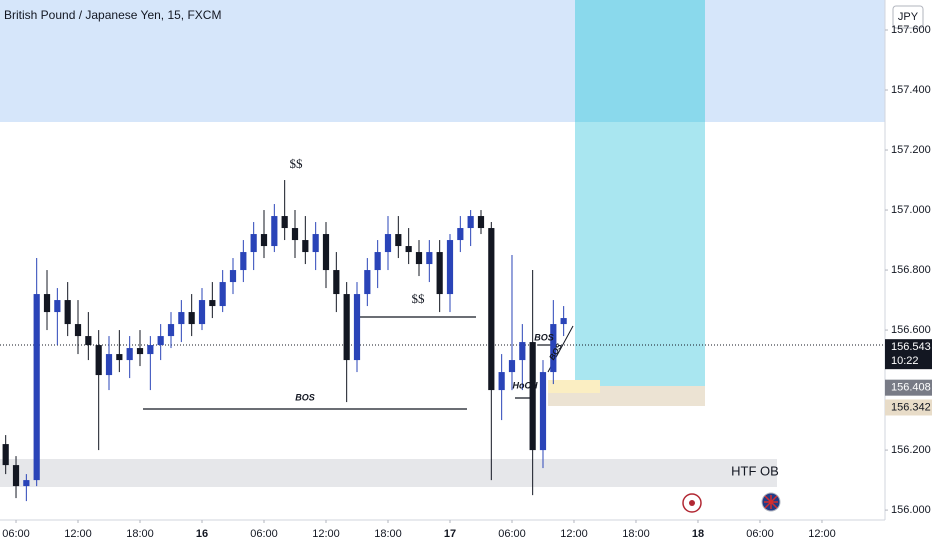 The width and height of the screenshot is (932, 550). I want to click on price-tag-label: 156.342, so click(911, 407).